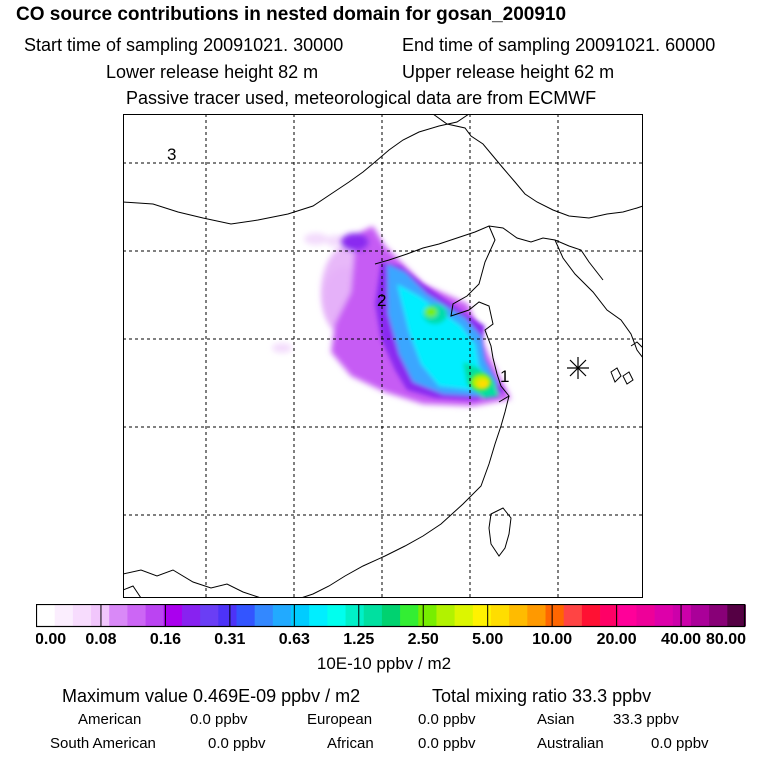  What do you see at coordinates (350, 743) in the screenshot?
I see `region-name: African` at bounding box center [350, 743].